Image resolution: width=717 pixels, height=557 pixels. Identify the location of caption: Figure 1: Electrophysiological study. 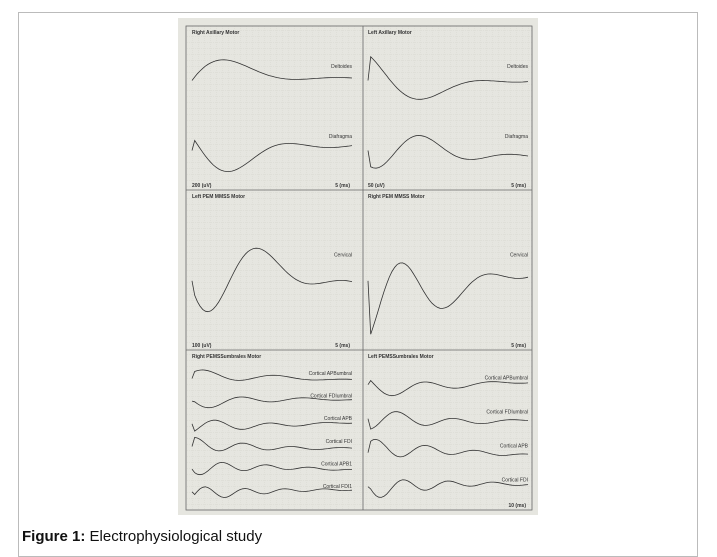
(142, 536).